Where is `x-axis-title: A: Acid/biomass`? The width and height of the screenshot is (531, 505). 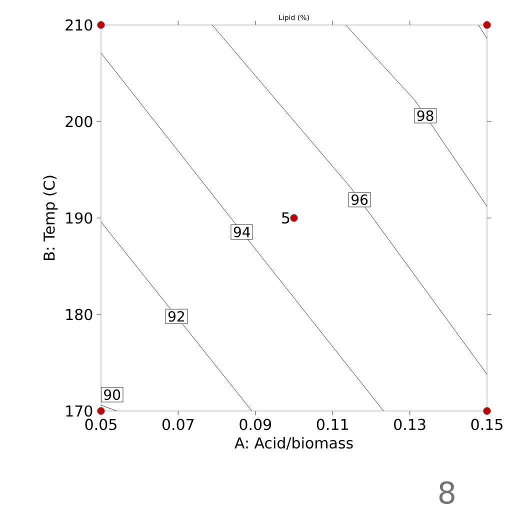
x-axis-title: A: Acid/biomass is located at coordinates (293, 443).